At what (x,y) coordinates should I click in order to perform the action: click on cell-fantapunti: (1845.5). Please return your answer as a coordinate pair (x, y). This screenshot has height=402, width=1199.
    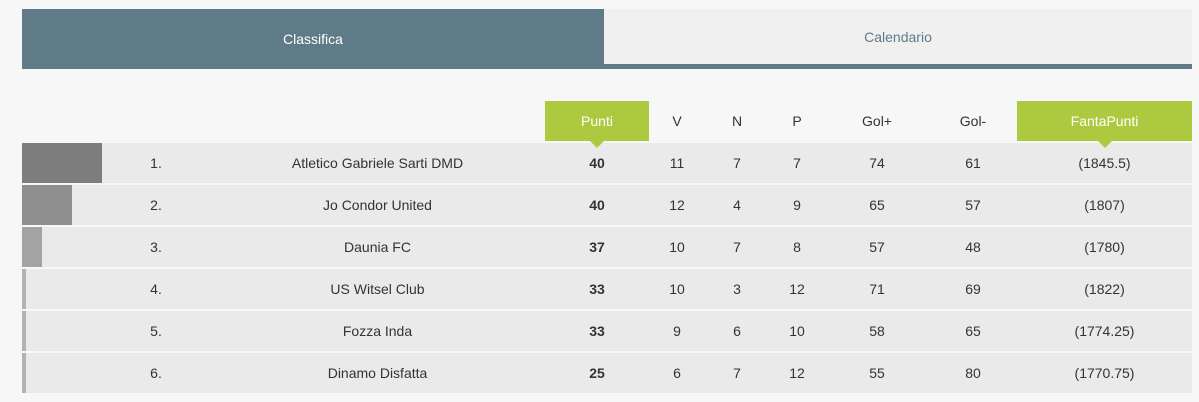
    Looking at the image, I should click on (1104, 163).